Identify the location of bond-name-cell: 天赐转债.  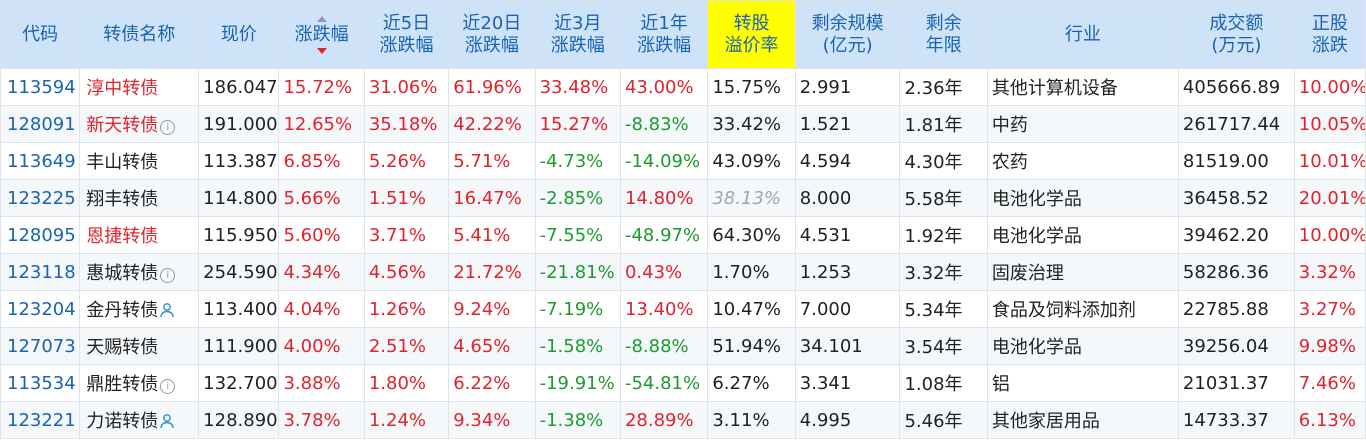
(139, 346).